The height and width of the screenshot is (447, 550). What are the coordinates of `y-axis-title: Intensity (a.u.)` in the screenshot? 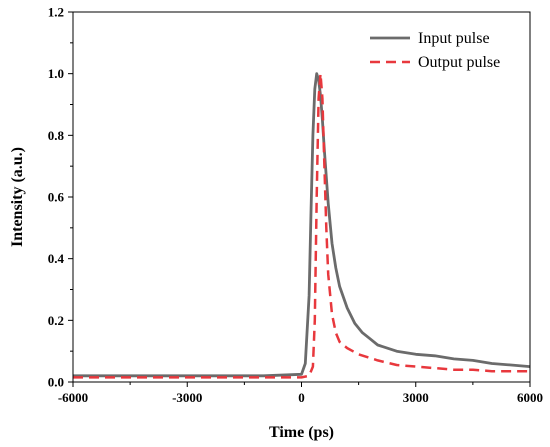 It's located at (17, 197).